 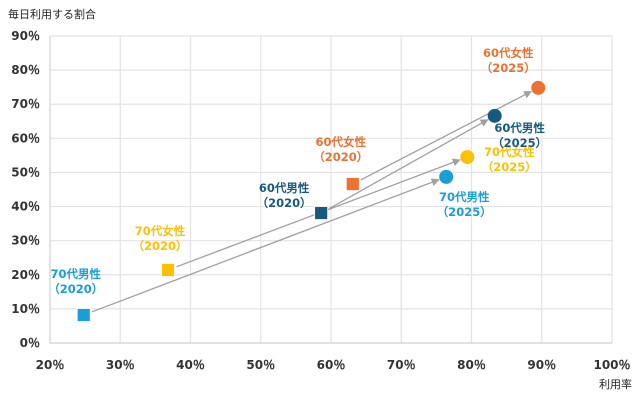 What do you see at coordinates (260, 365) in the screenshot?
I see `x-tick-label: 50％` at bounding box center [260, 365].